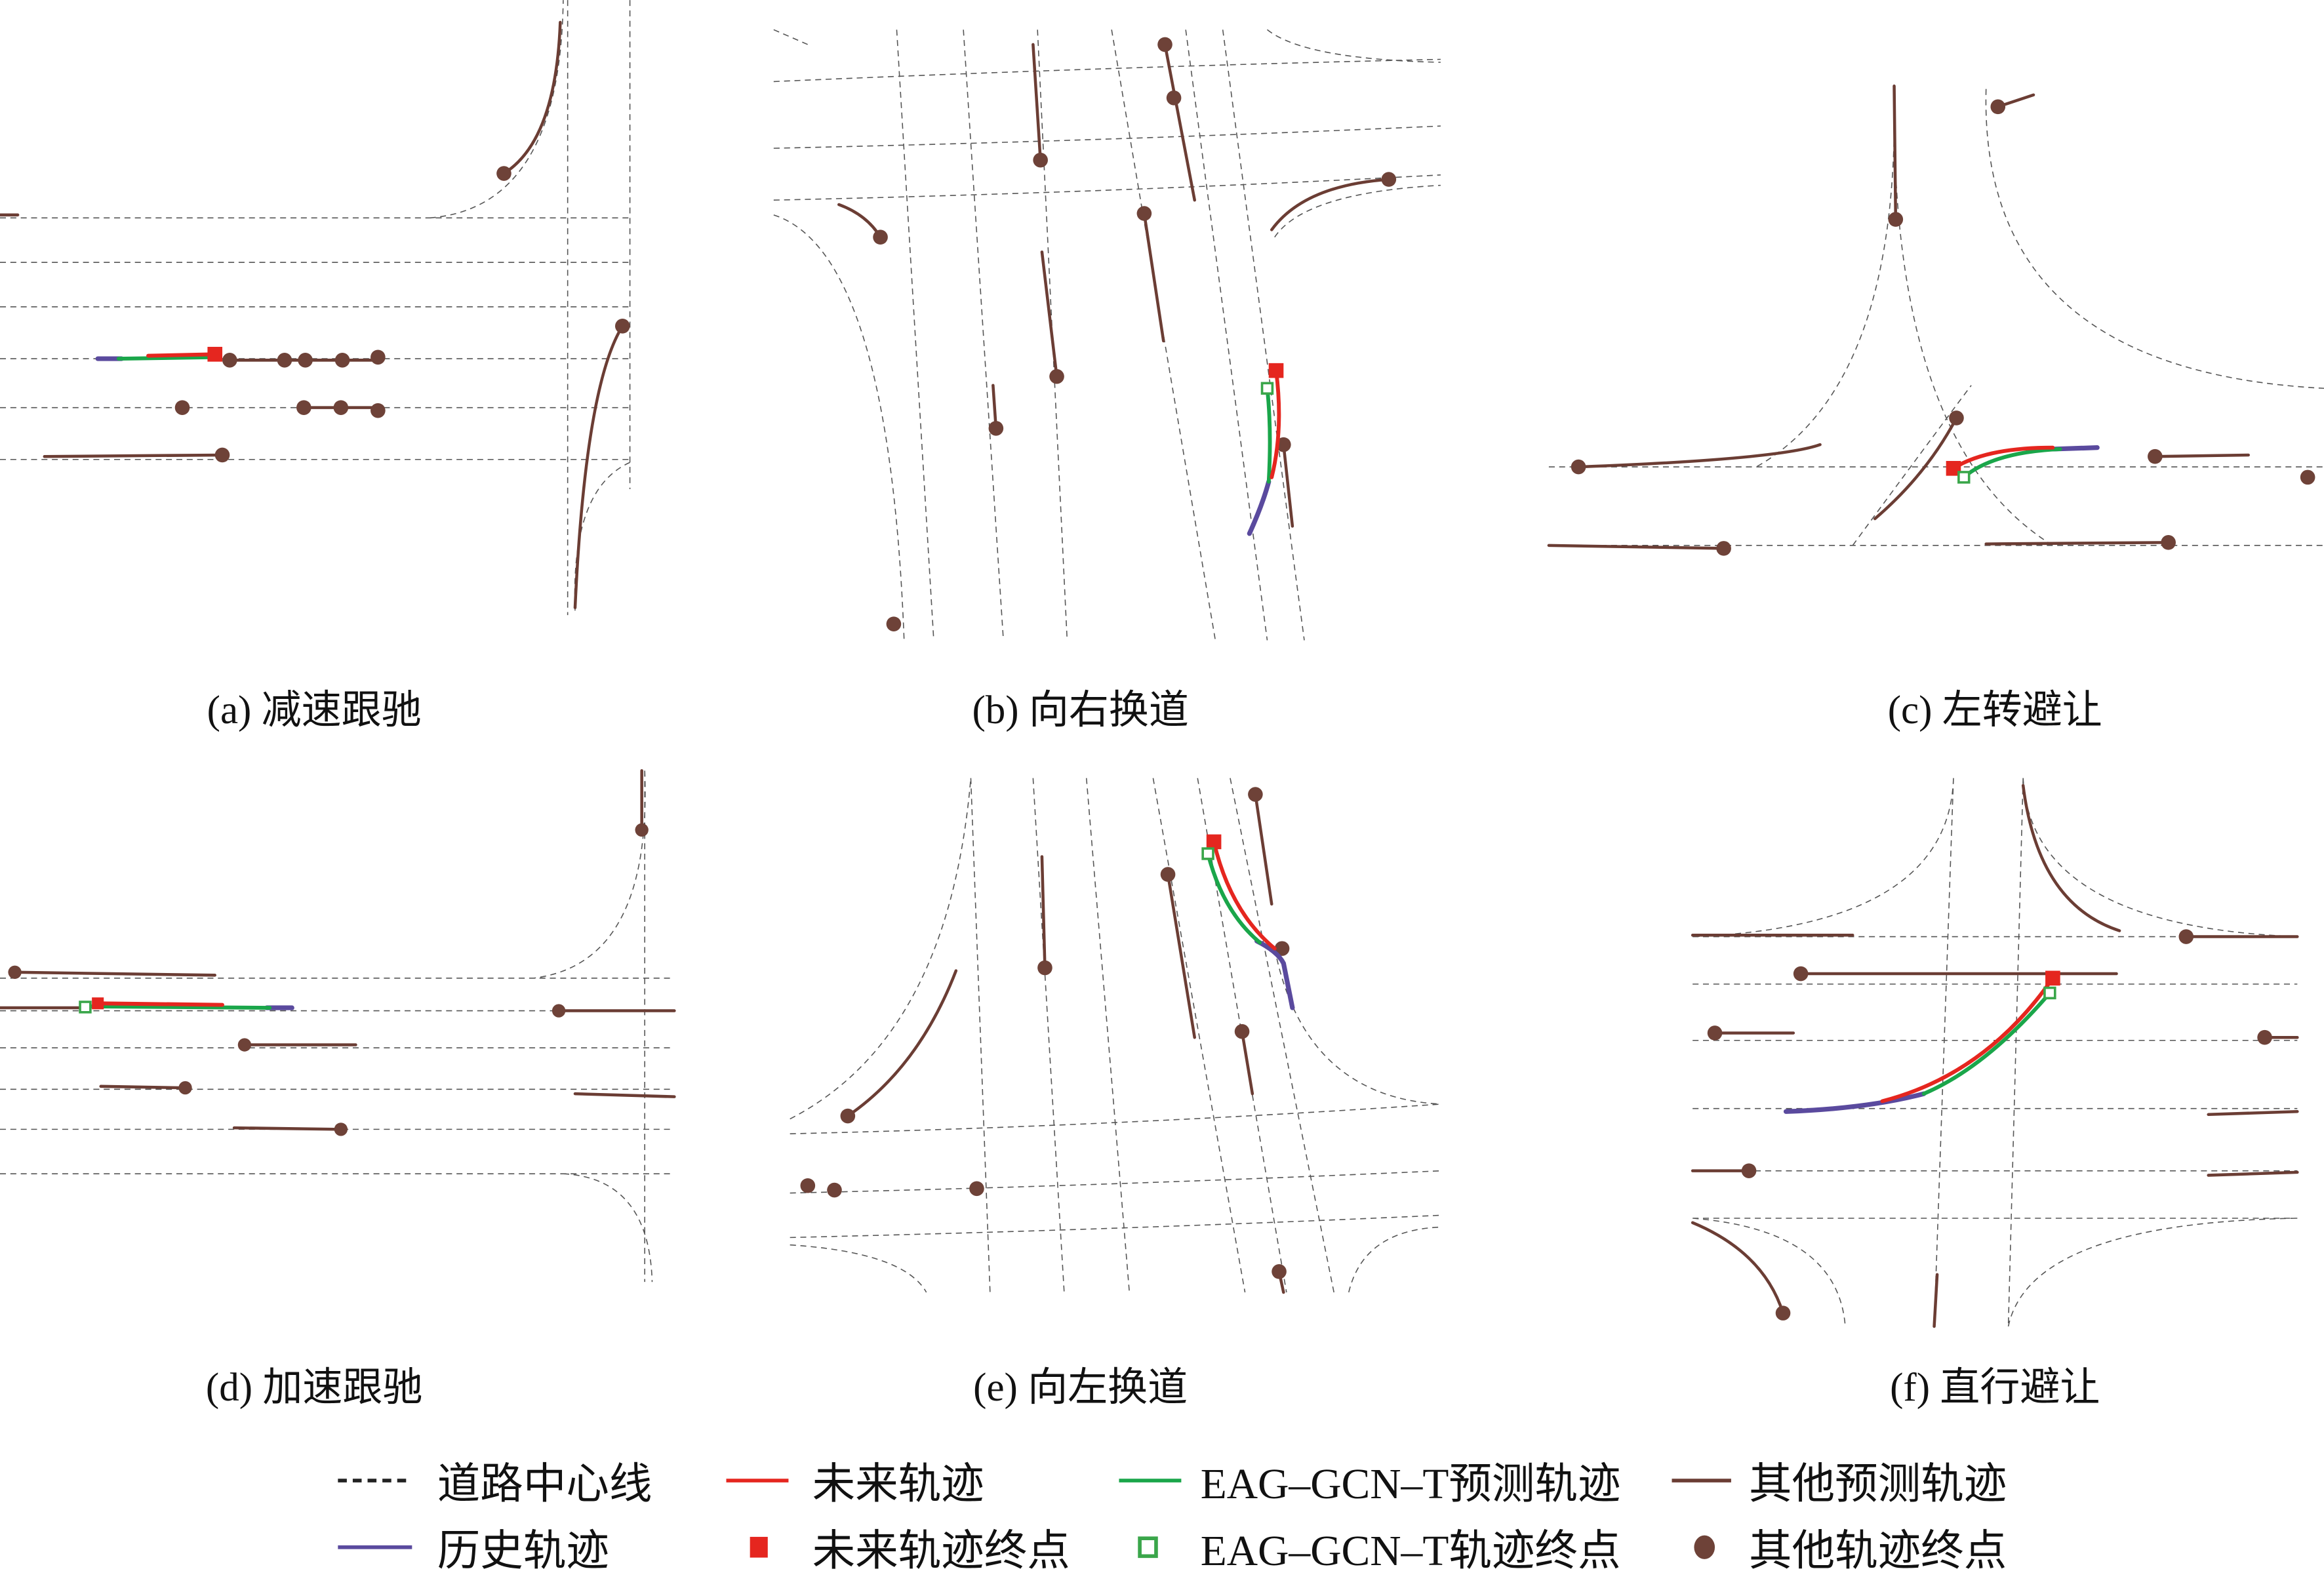  Describe the element at coordinates (1995, 1388) in the screenshot. I see `caption-f: (f) 直行避让` at that location.